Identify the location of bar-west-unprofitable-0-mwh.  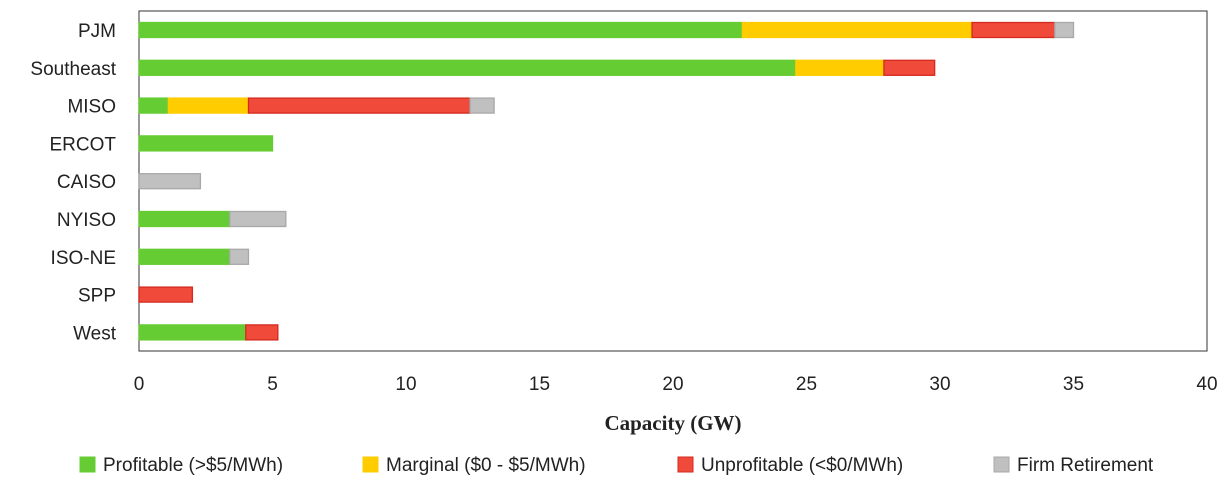
(262, 332).